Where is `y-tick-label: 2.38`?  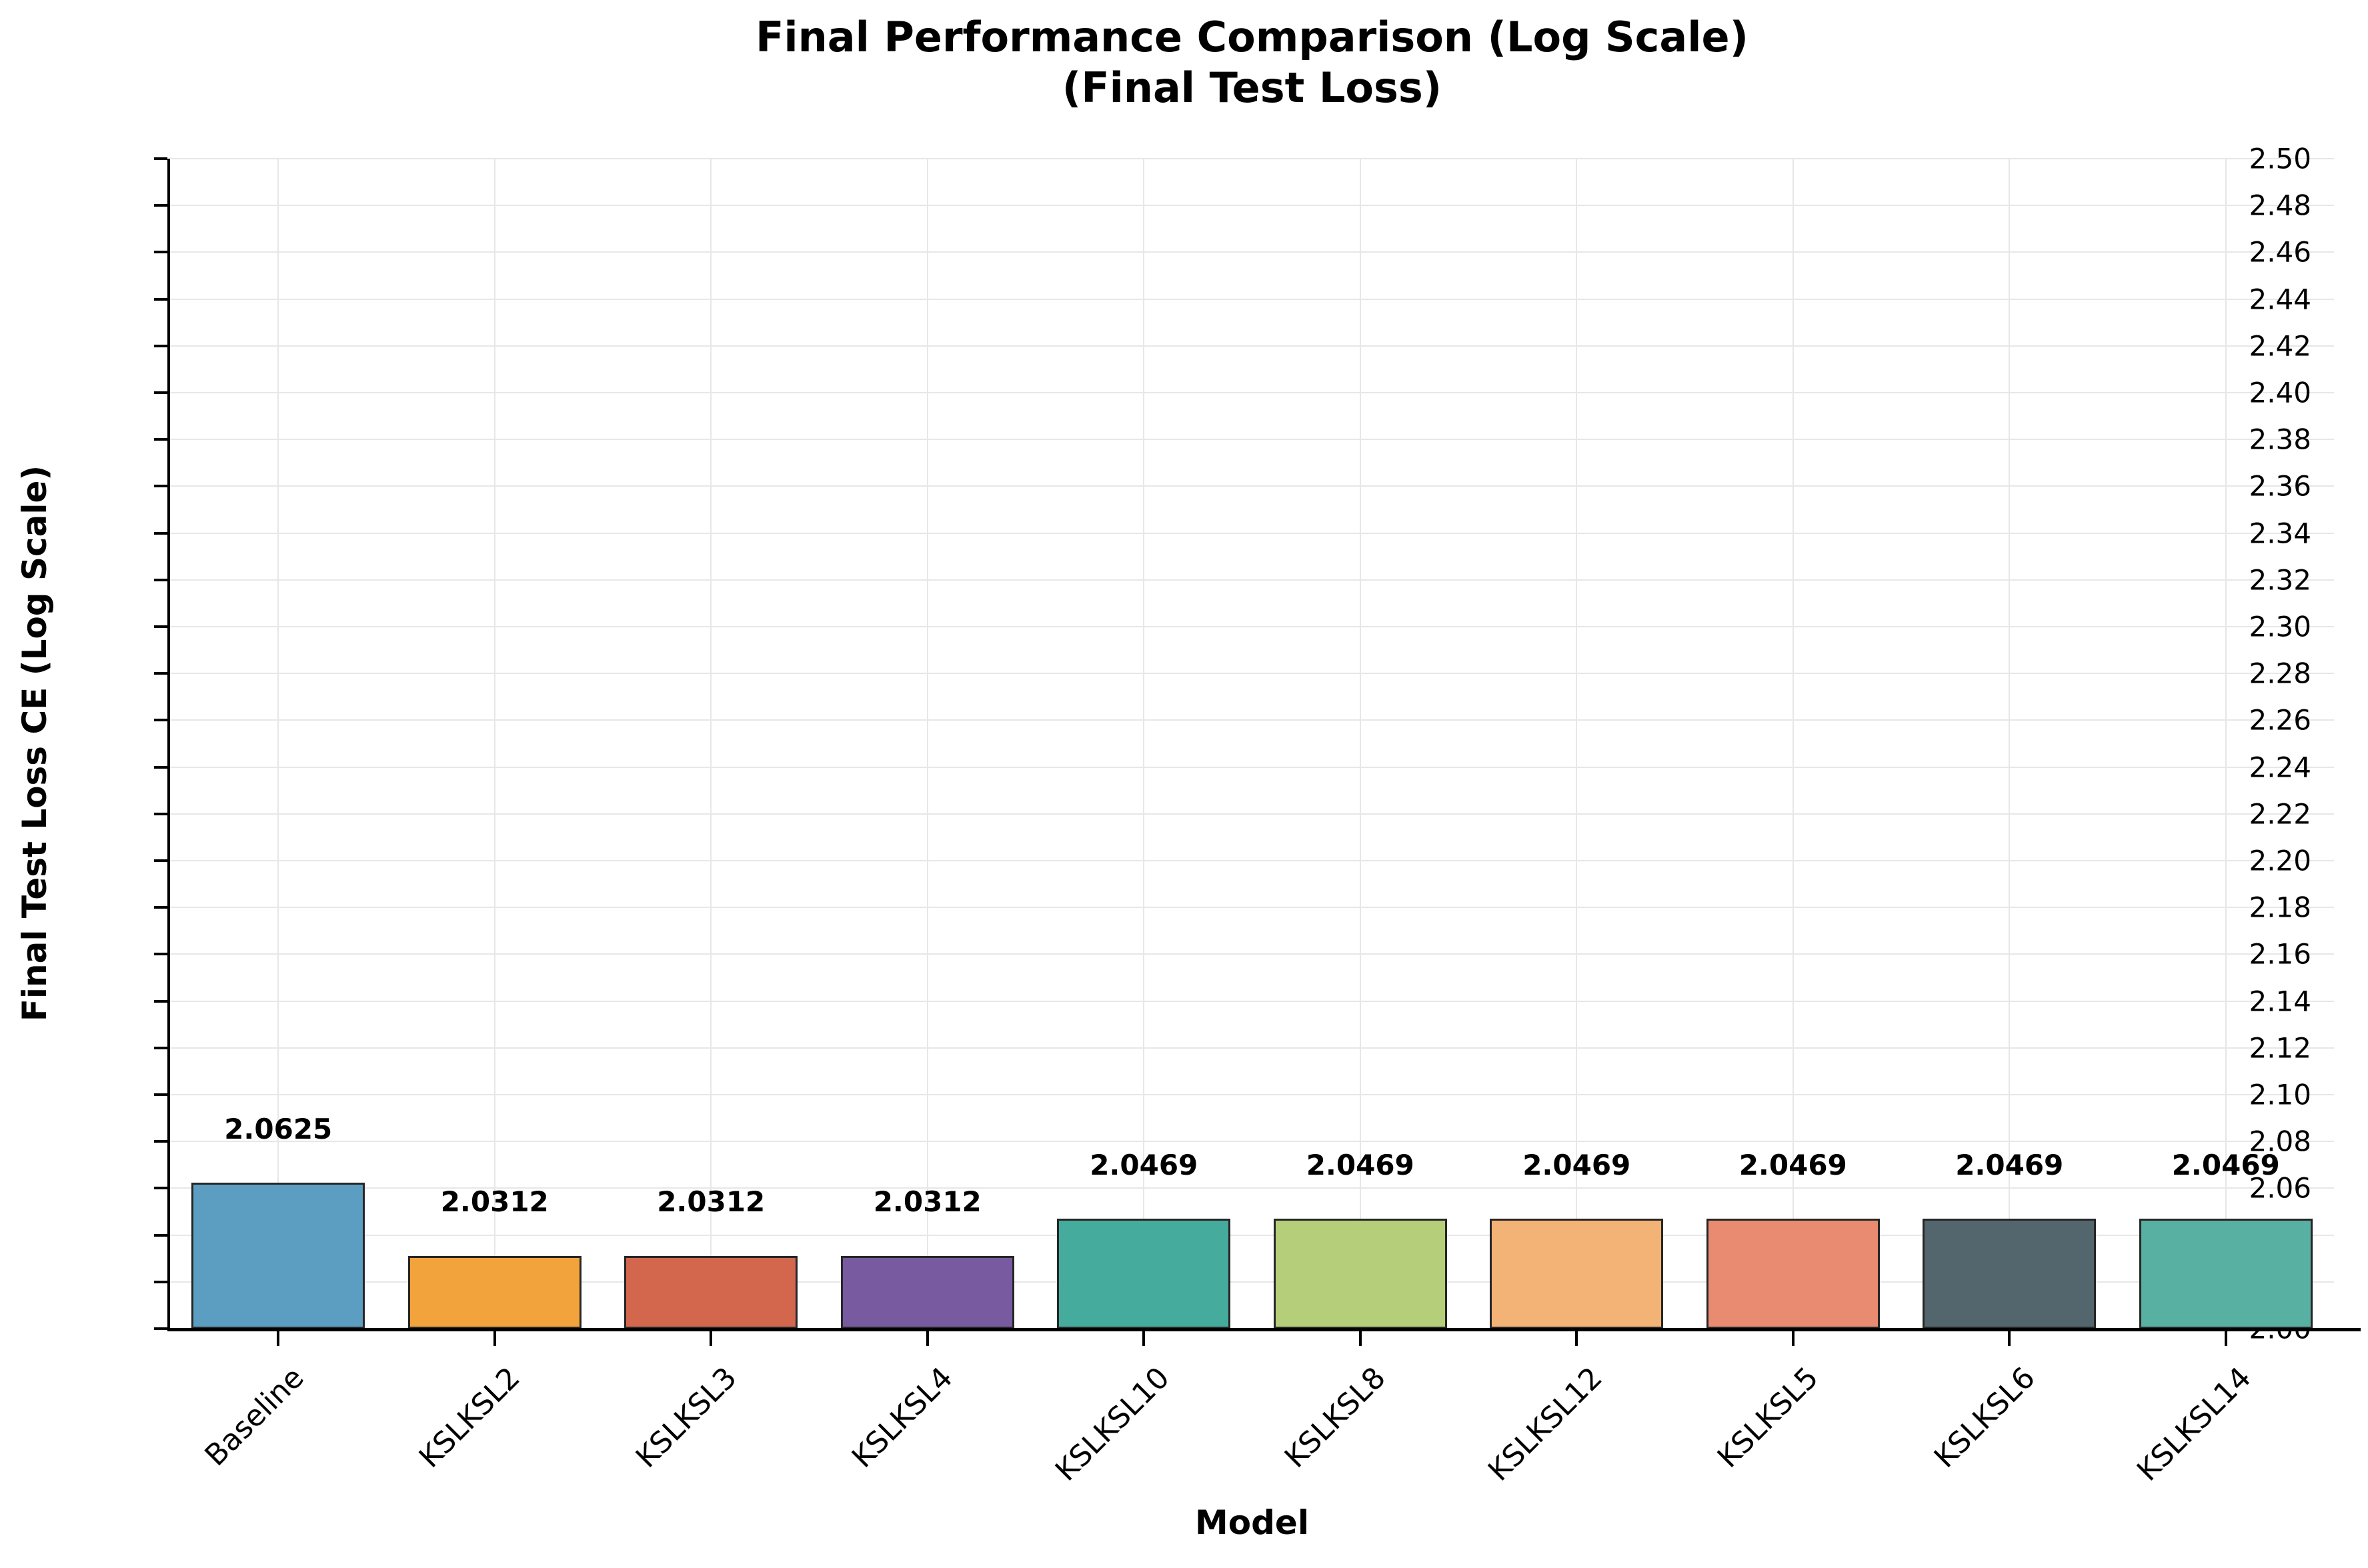
y-tick-label: 2.38 is located at coordinates (2280, 439).